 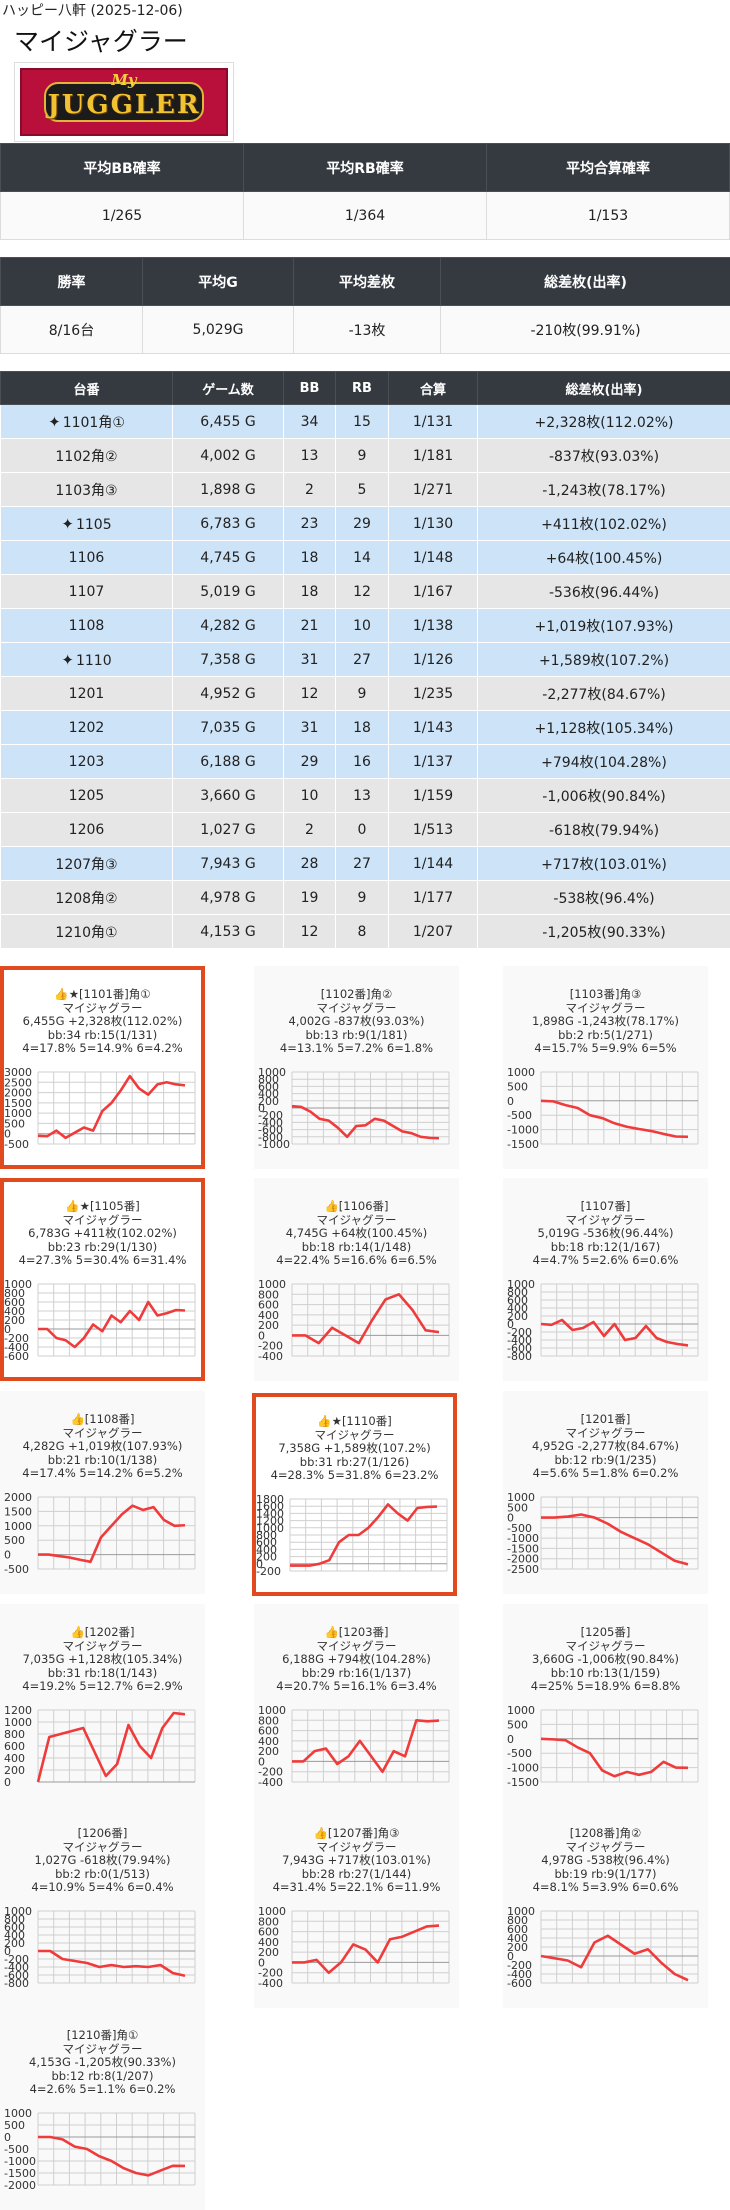 I want to click on cell-machine-number-text: 1108, so click(x=87, y=626).